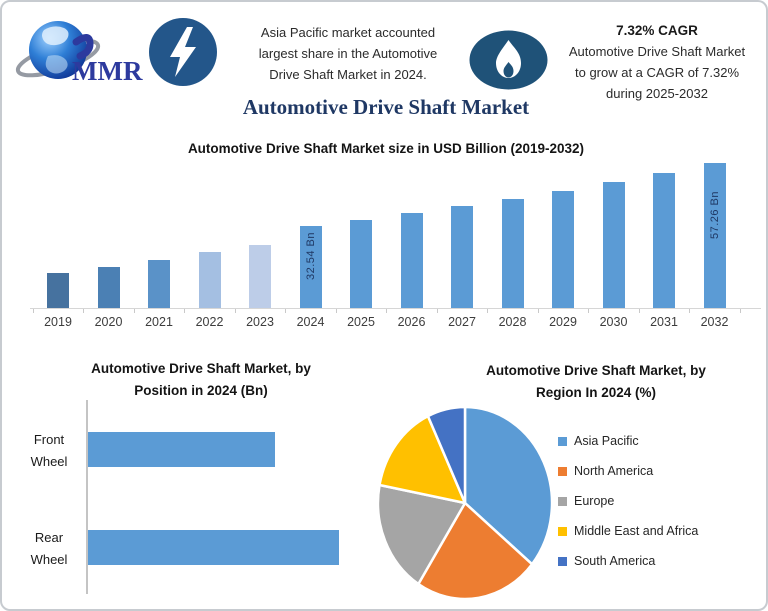 This screenshot has height=611, width=768. Describe the element at coordinates (475, 551) in the screenshot. I see `pie-slice-north-america` at that location.